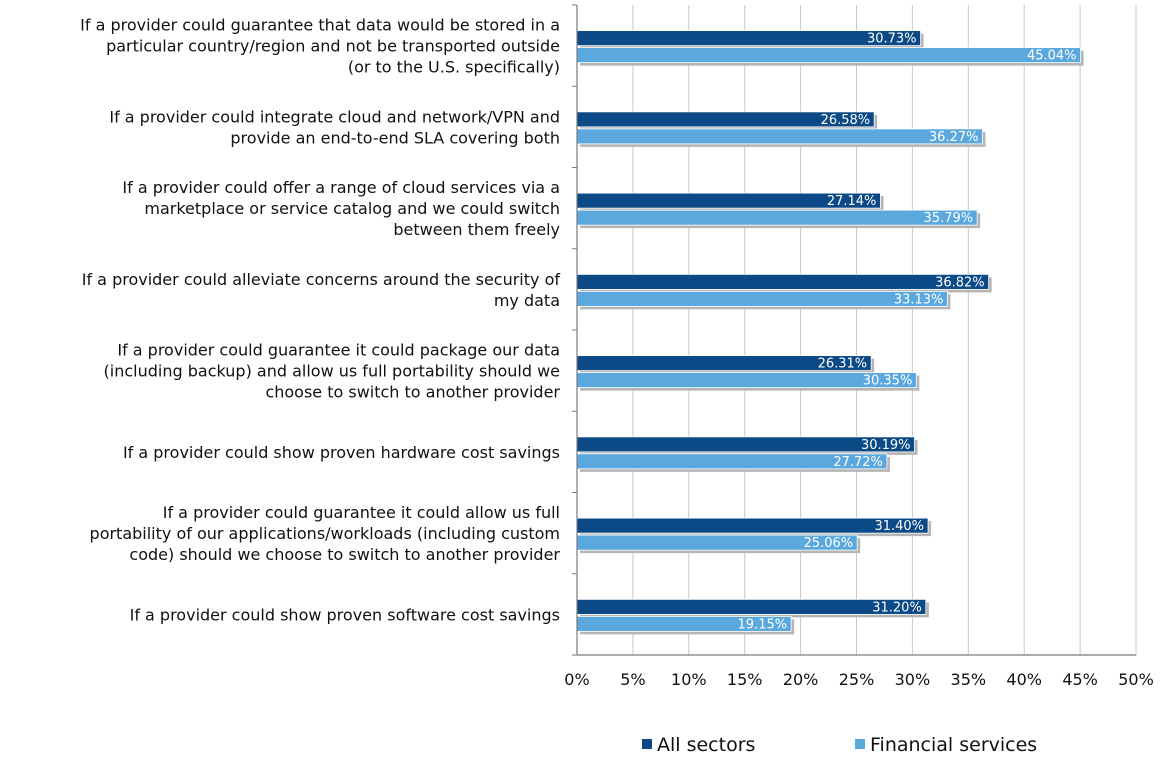  I want to click on category-label: between them freely, so click(476, 229).